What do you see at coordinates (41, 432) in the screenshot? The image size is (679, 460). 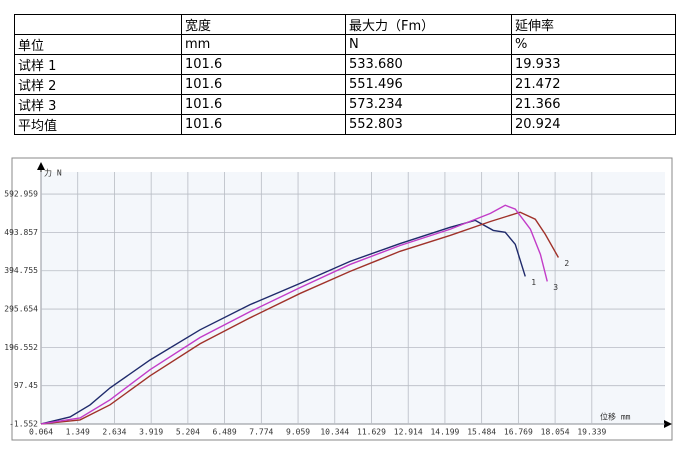 I see `x-tick-label: 0.064` at bounding box center [41, 432].